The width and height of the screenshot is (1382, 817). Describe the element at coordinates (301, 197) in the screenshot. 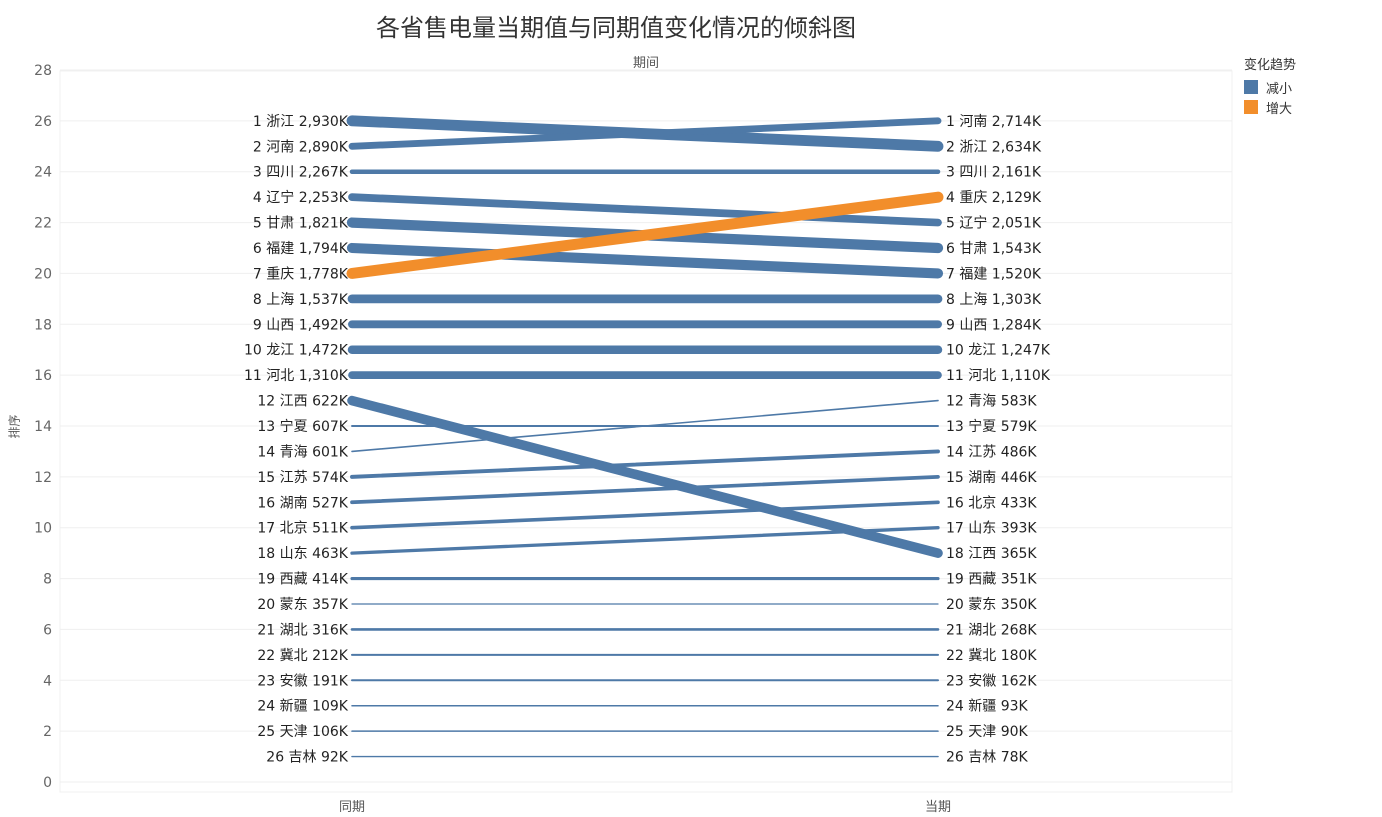

I see `left-rank-label: 4 辽宁 2,253K` at that location.